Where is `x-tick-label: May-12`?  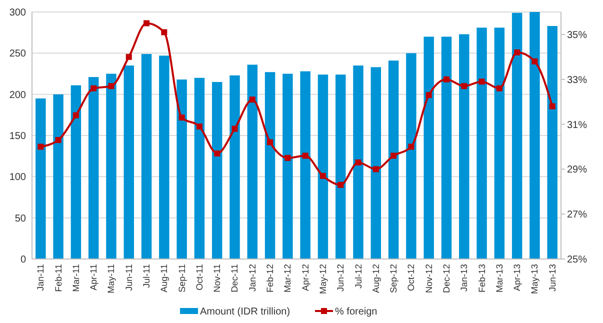 x-tick-label: May-12 is located at coordinates (323, 279).